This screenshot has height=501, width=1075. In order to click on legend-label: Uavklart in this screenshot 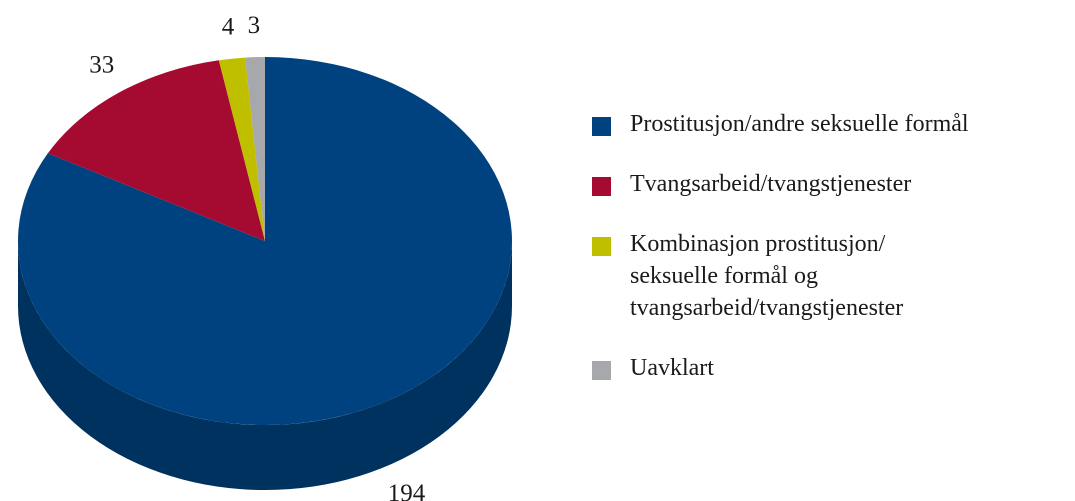, I will do `click(672, 368)`.